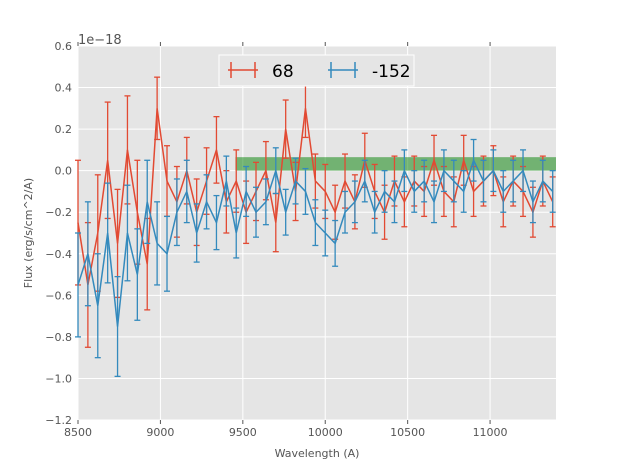 This screenshot has height=471, width=617. Describe the element at coordinates (160, 432) in the screenshot. I see `x-tick-label: 9000` at that location.